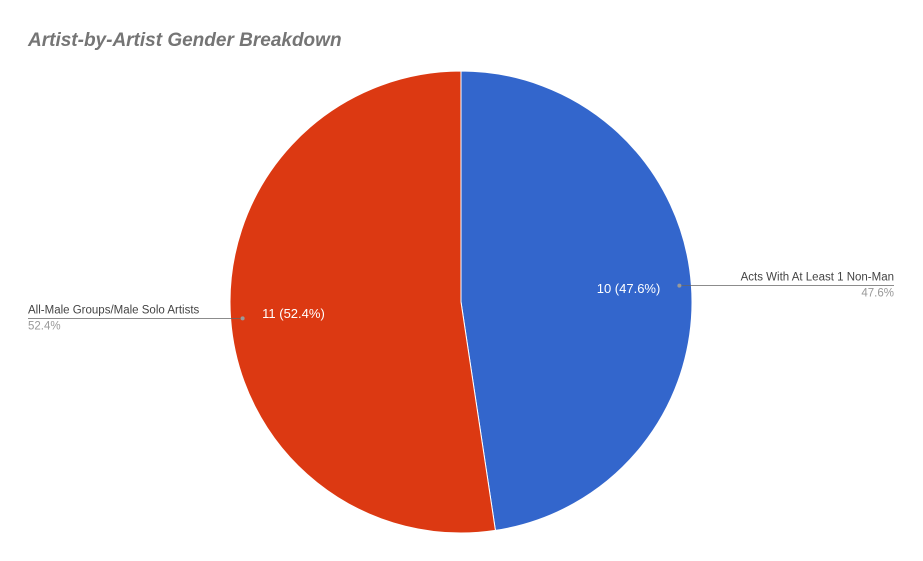  I want to click on slice-label: 11 (52.4%), so click(293, 313).